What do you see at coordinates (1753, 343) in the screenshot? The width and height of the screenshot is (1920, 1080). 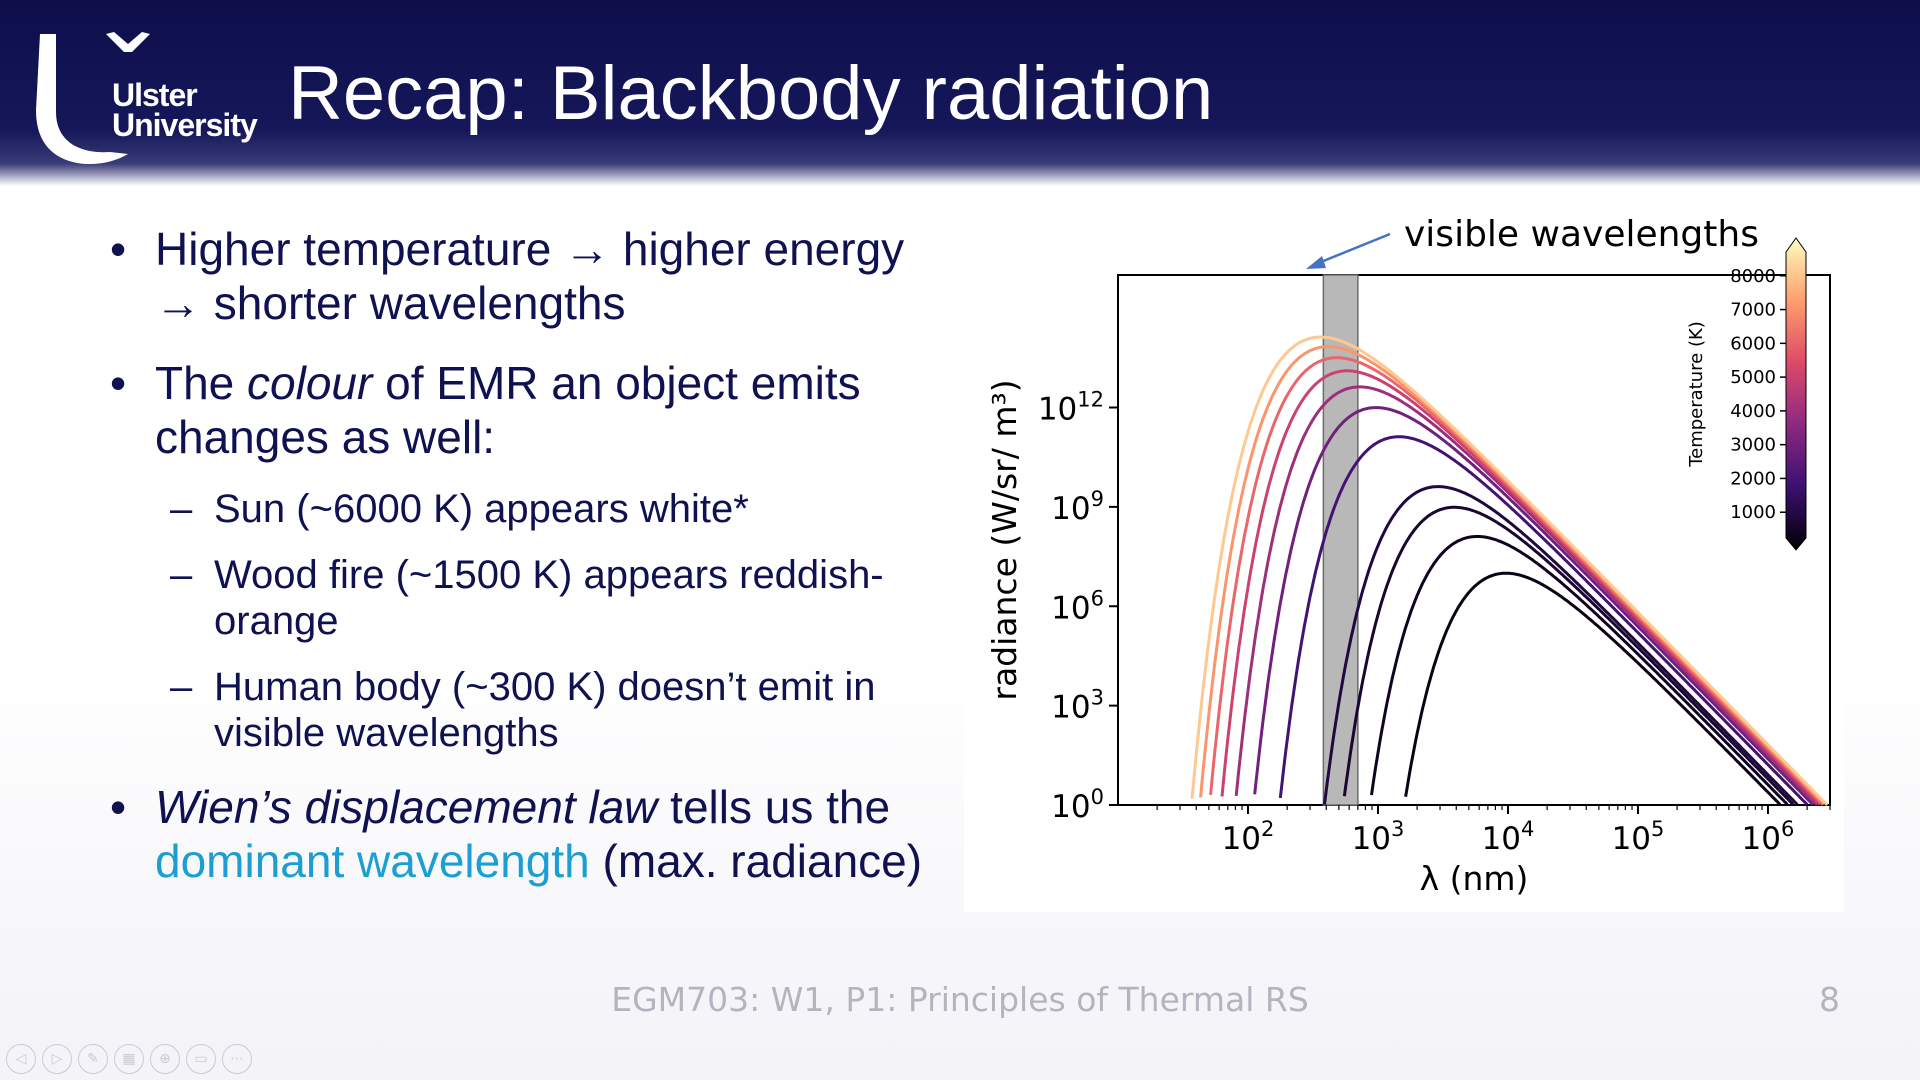 I see `colorbar-tick-label: 6000` at bounding box center [1753, 343].